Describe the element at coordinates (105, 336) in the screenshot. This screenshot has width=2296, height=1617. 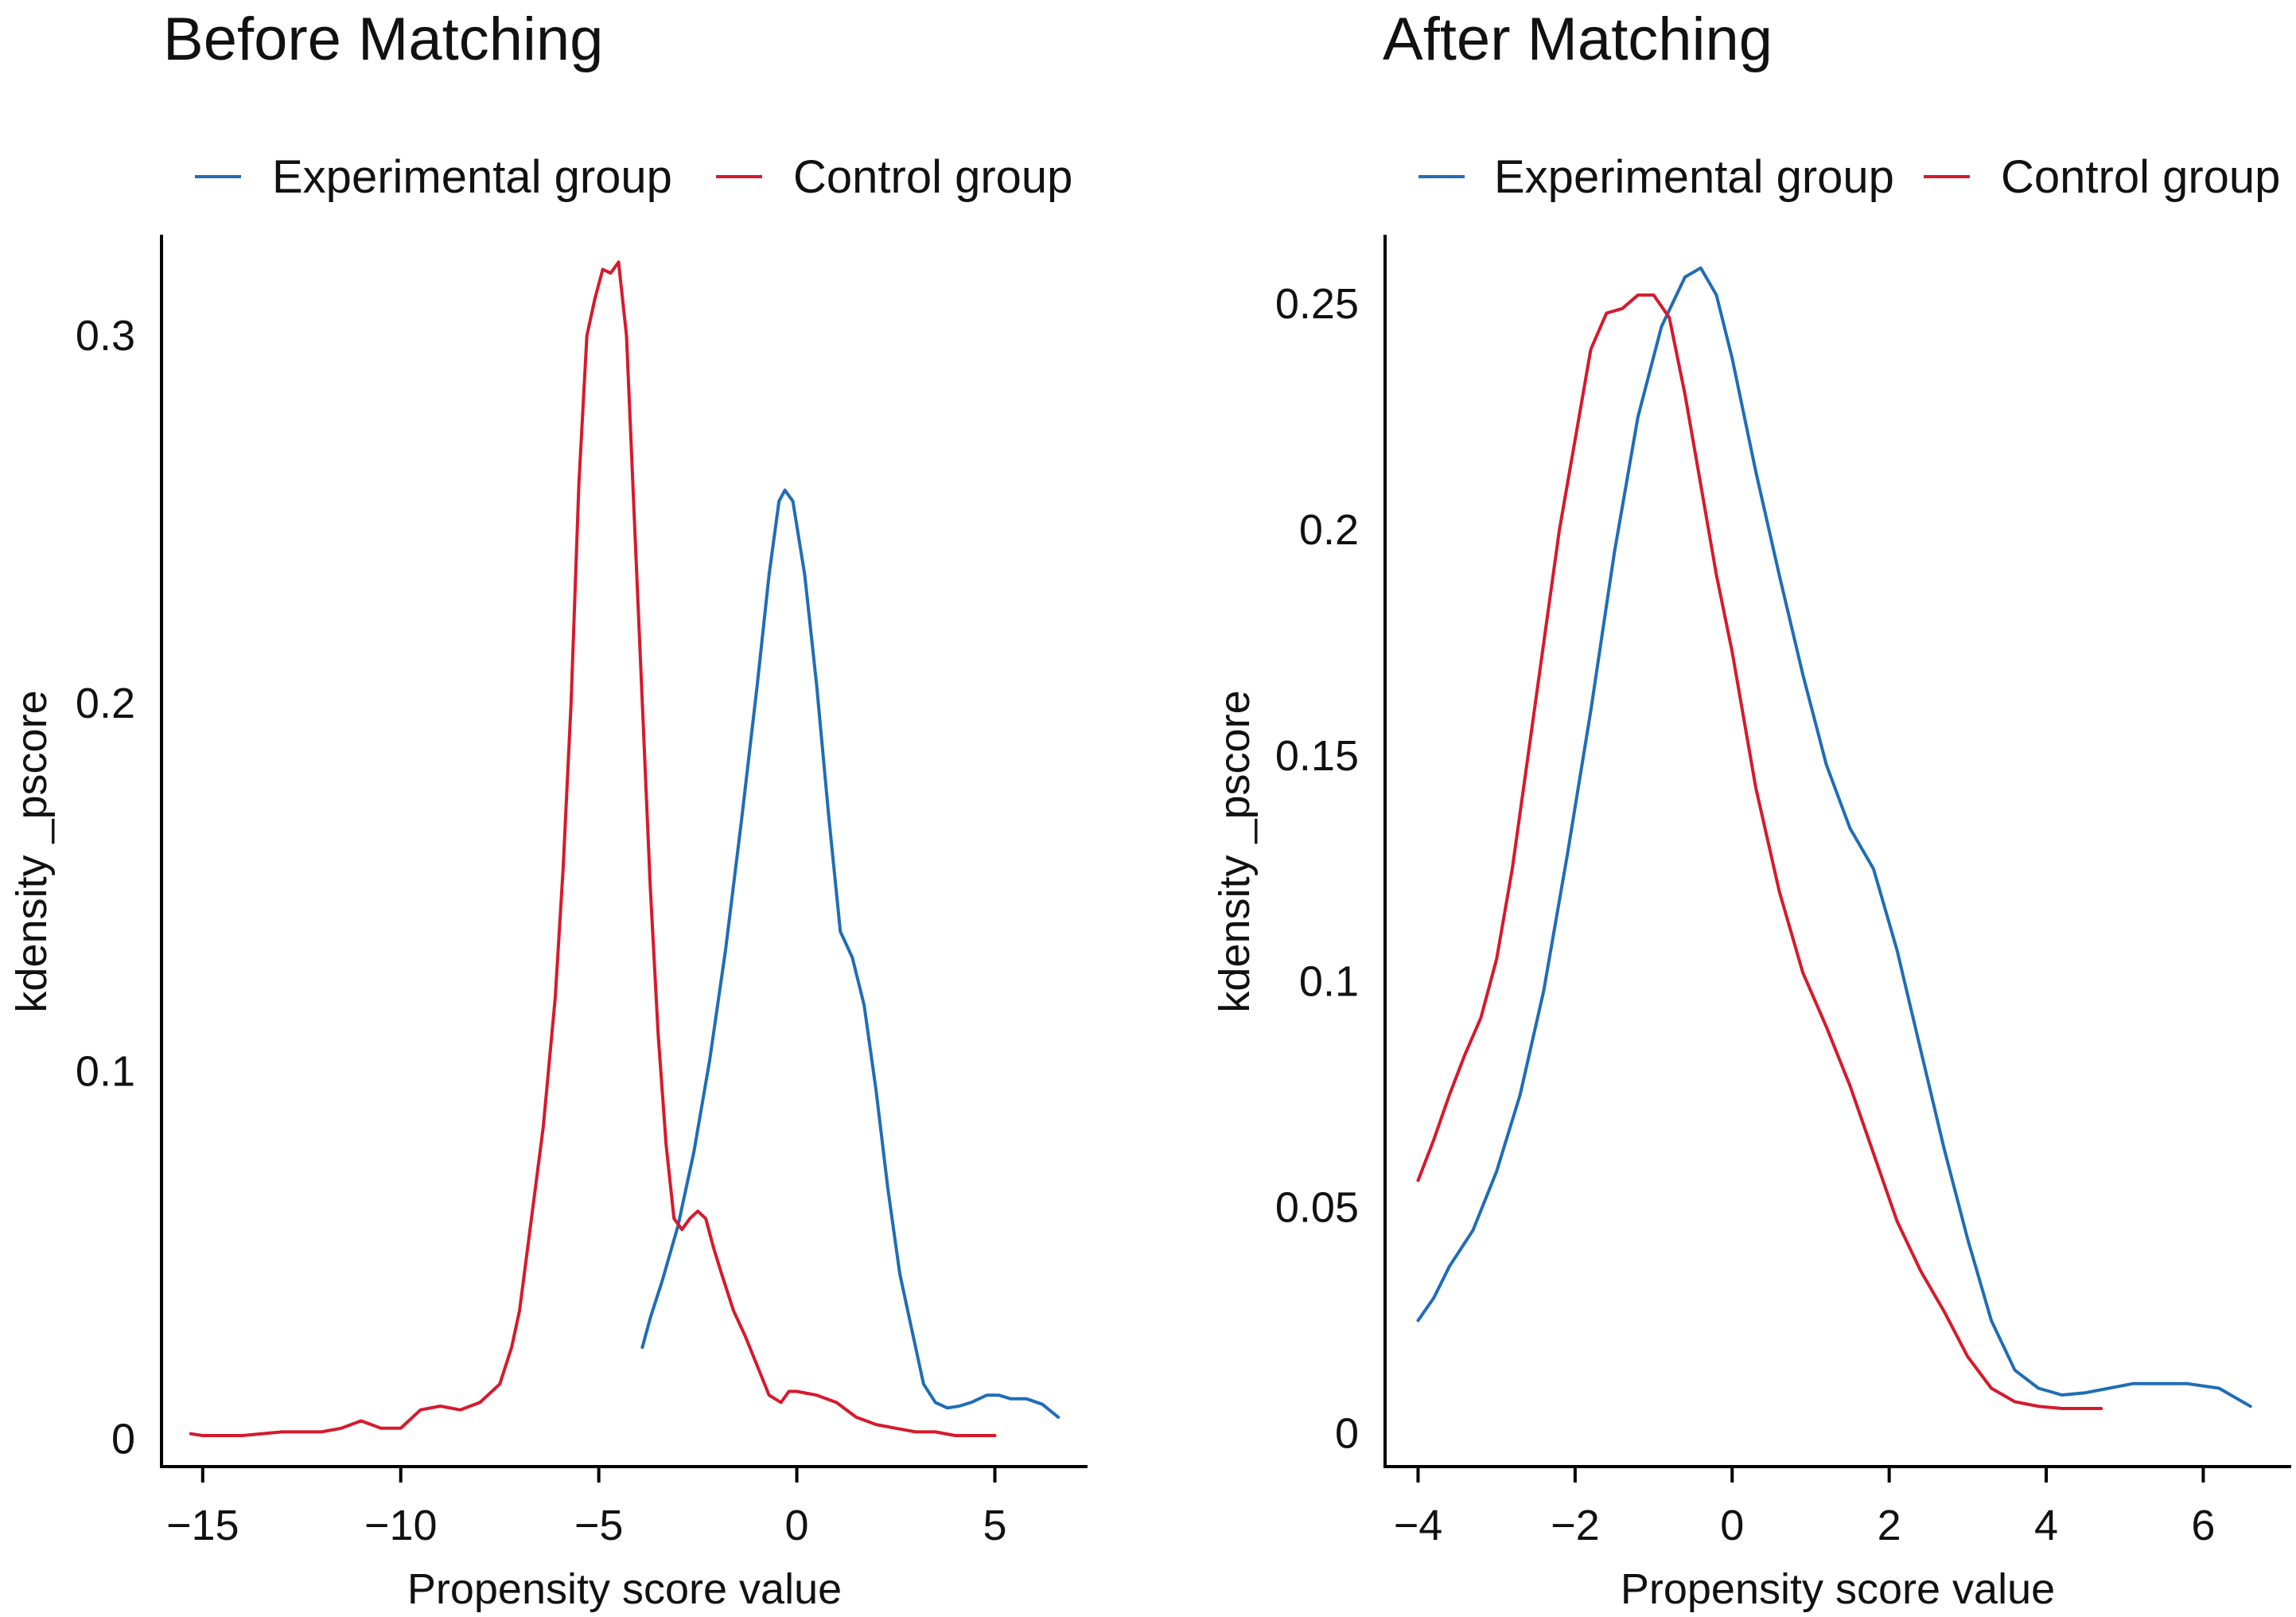
I see `y-tick-label: 0.3` at that location.